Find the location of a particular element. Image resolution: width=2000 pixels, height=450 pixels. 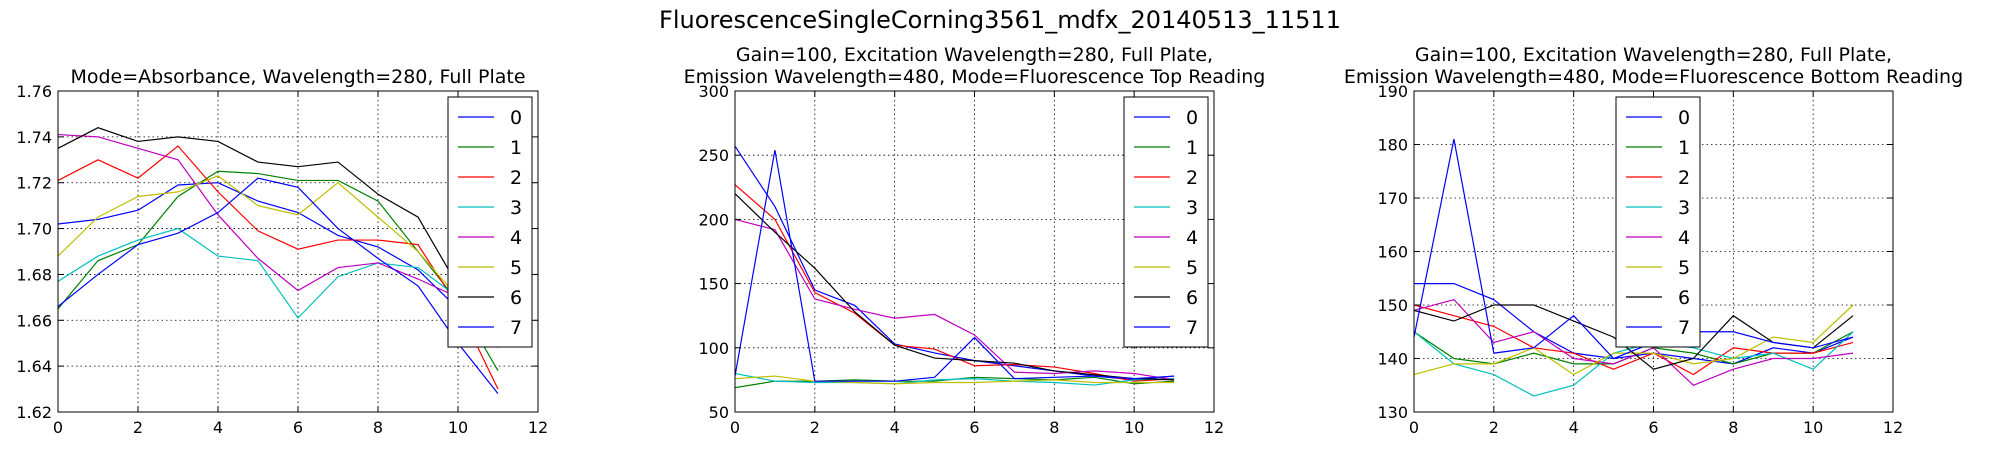

y-tick-label: 1.76 is located at coordinates (34, 91).